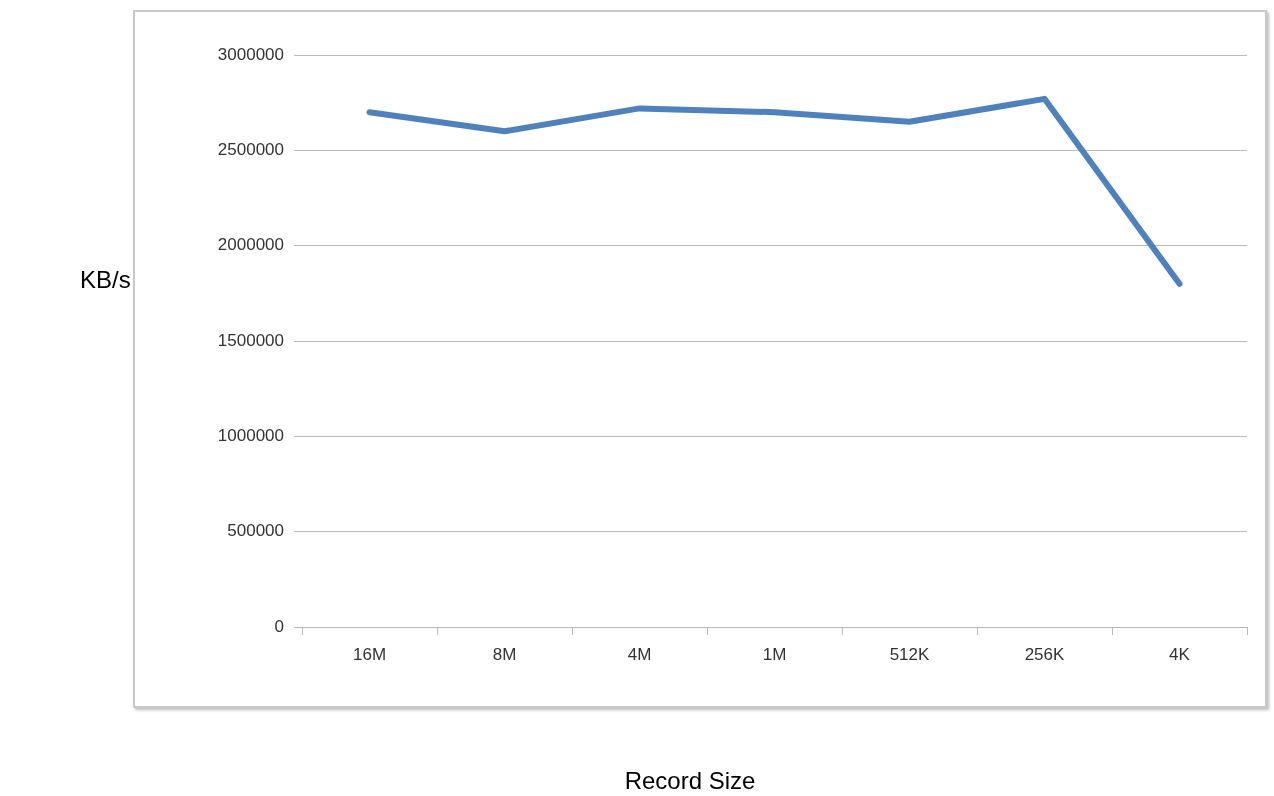 This screenshot has height=796, width=1274. What do you see at coordinates (250, 150) in the screenshot?
I see `y-tick-label: 2500000` at bounding box center [250, 150].